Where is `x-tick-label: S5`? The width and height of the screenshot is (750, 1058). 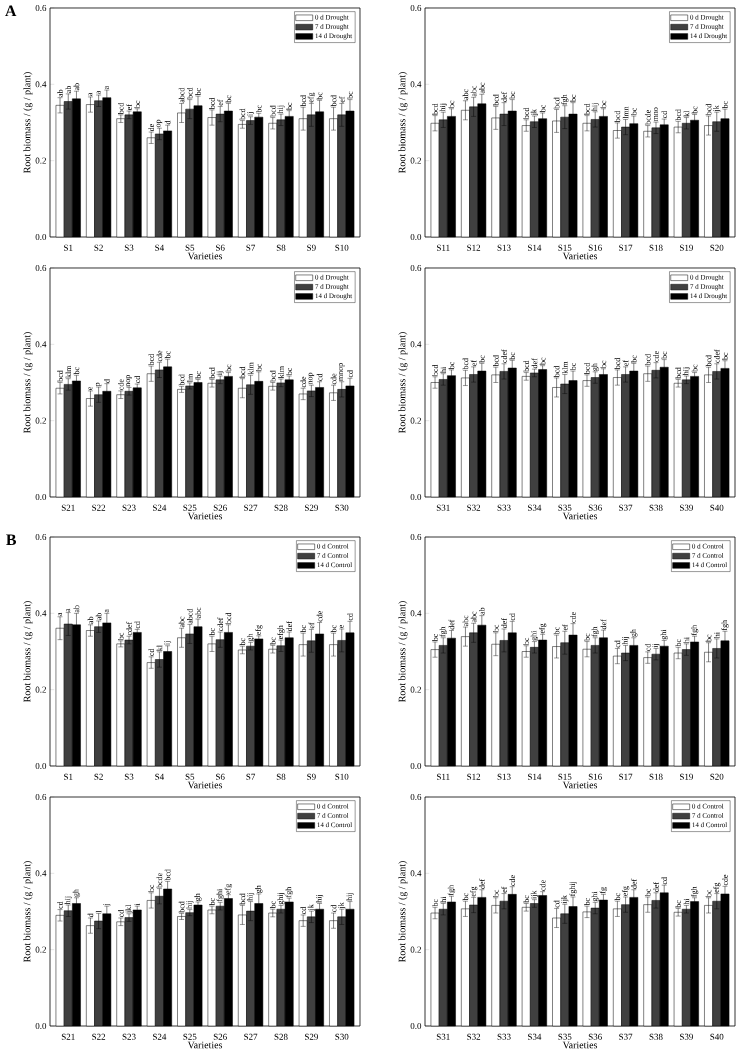 x-tick-label: S5 is located at coordinates (190, 776).